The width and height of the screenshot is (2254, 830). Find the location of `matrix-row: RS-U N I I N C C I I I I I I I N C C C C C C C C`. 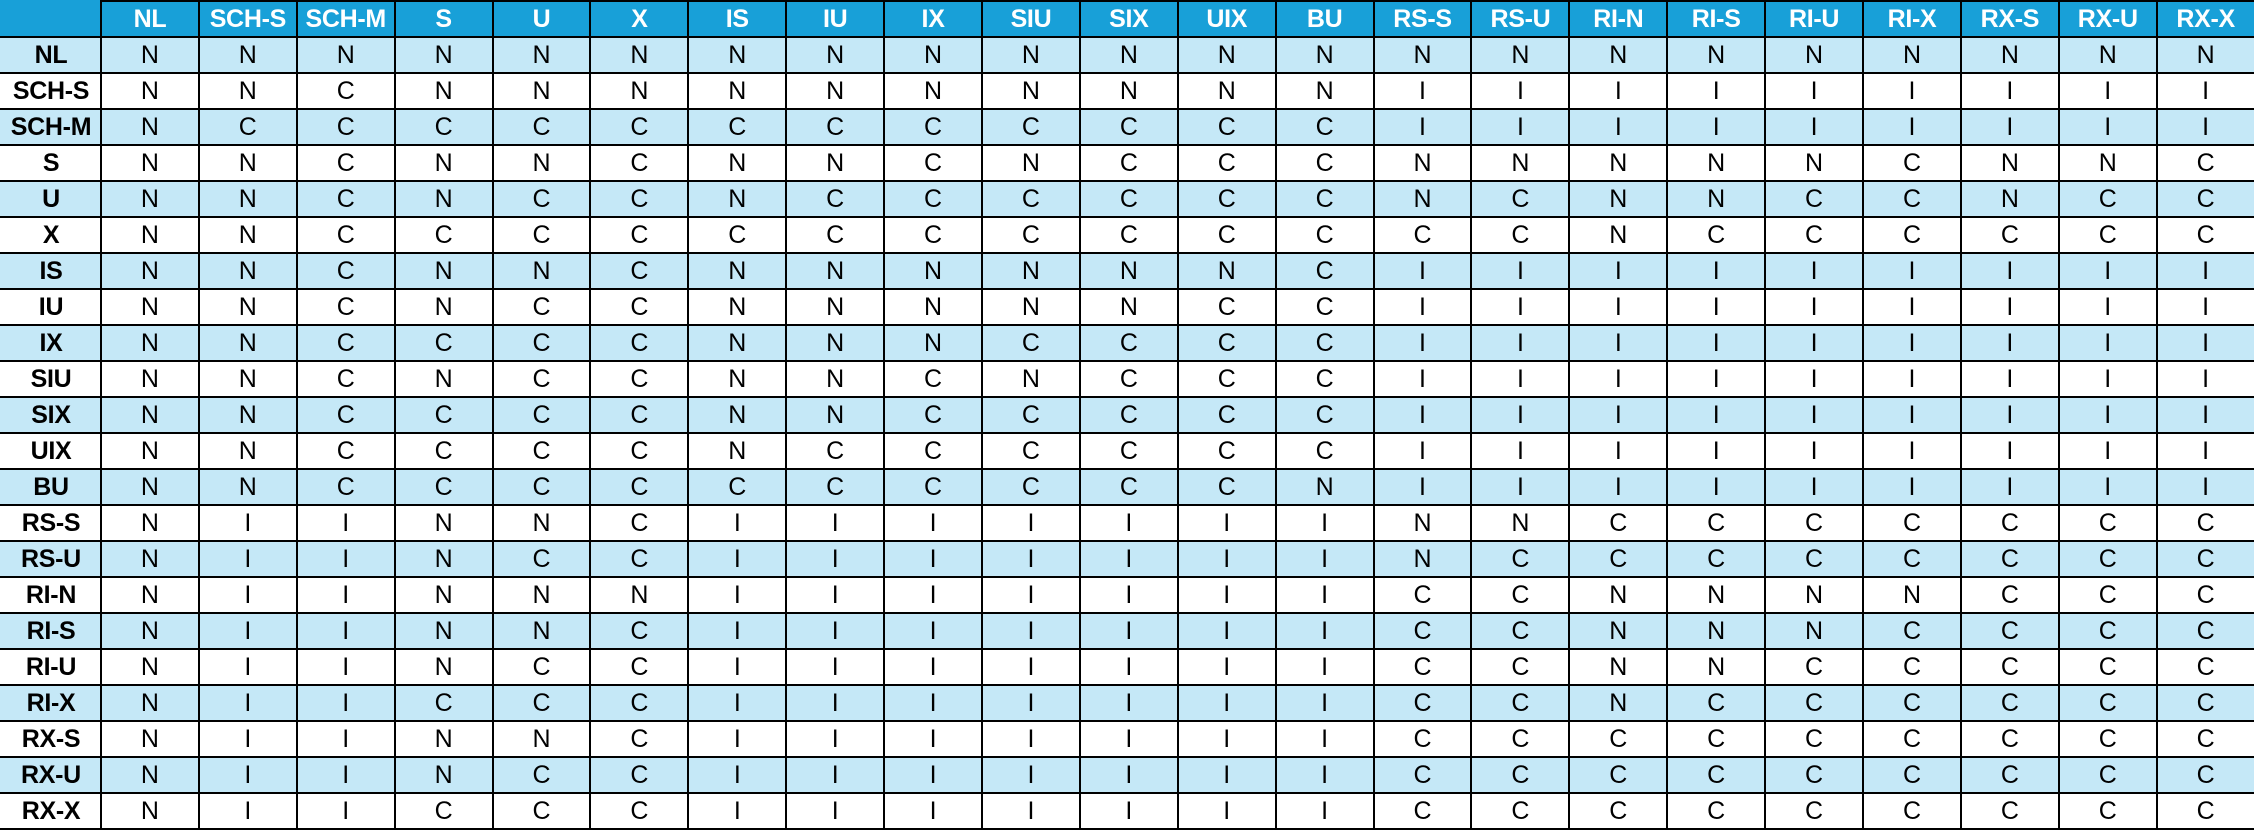

matrix-row: RS-U N I I N C C I I I I I I I N C C C C C C C C is located at coordinates (1127, 559).